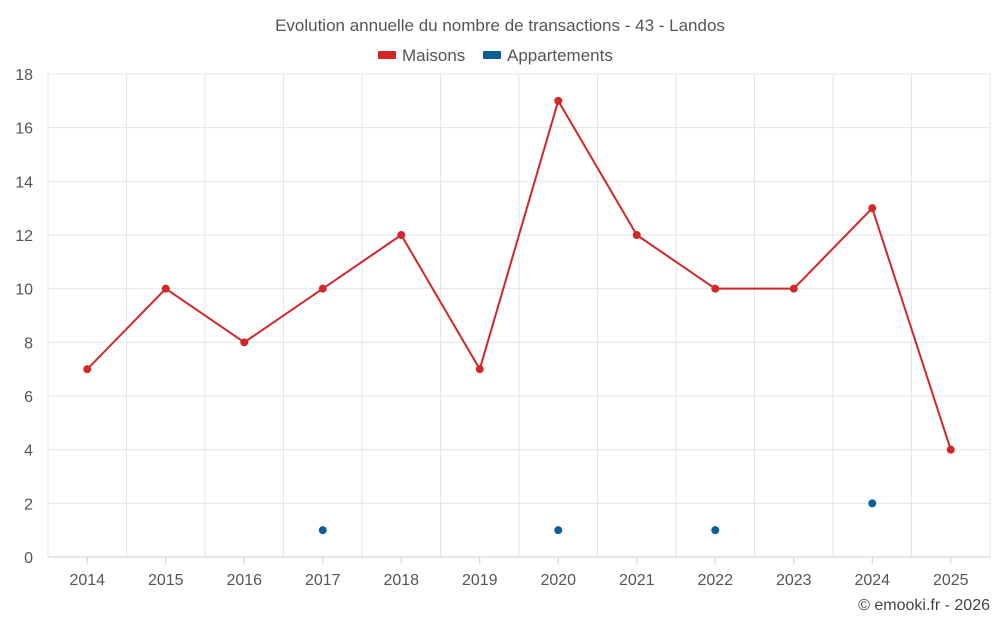  I want to click on y-tick-label: 2, so click(28, 504).